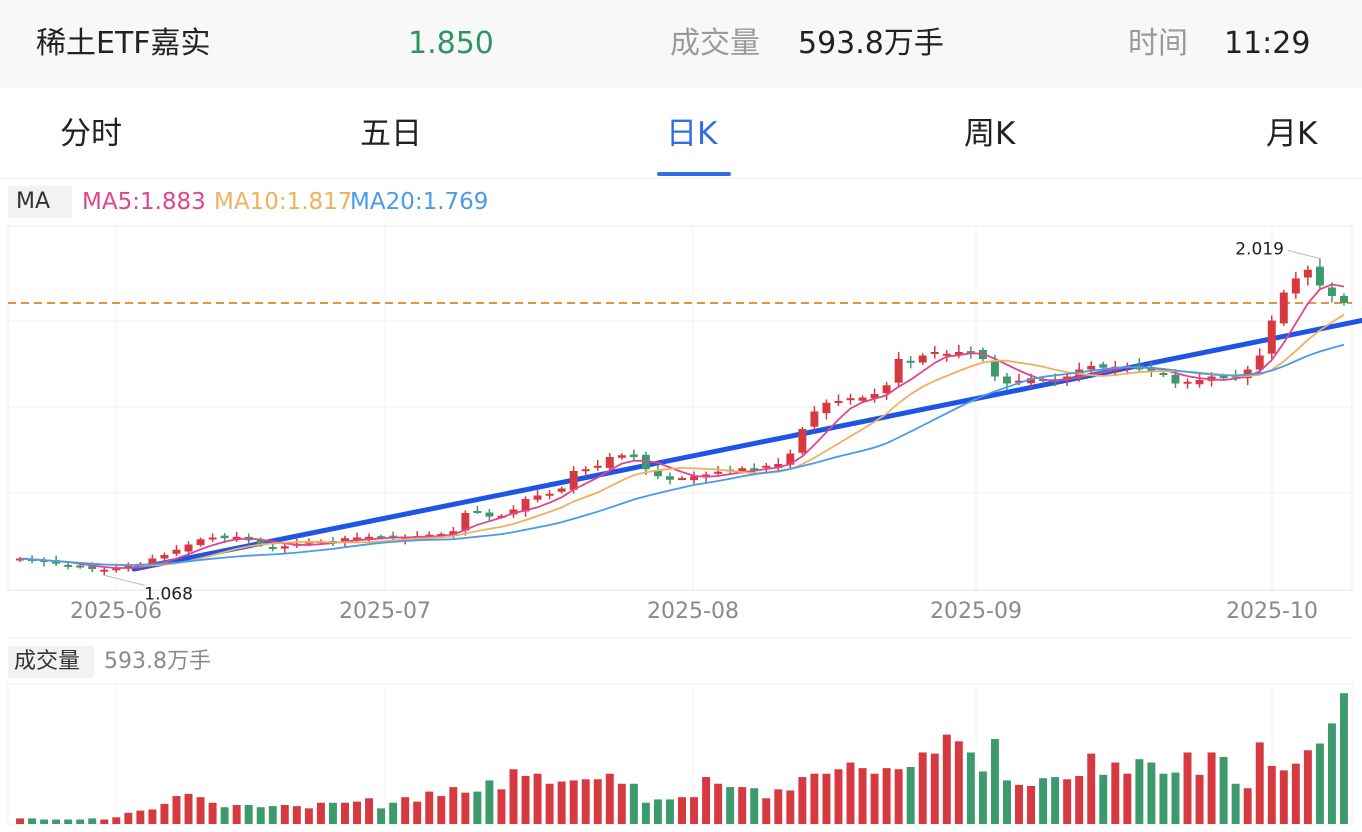 The image size is (1362, 832). What do you see at coordinates (681, 662) in the screenshot?
I see `volume-legend: 成交量 593.8万手` at bounding box center [681, 662].